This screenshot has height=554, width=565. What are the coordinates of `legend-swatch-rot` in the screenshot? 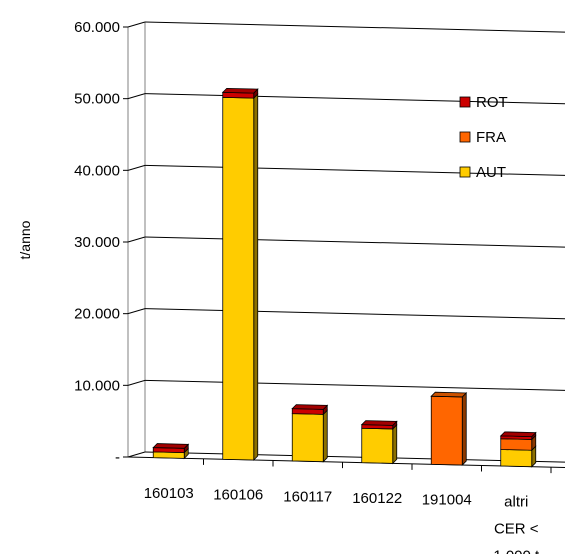 It's located at (465, 102).